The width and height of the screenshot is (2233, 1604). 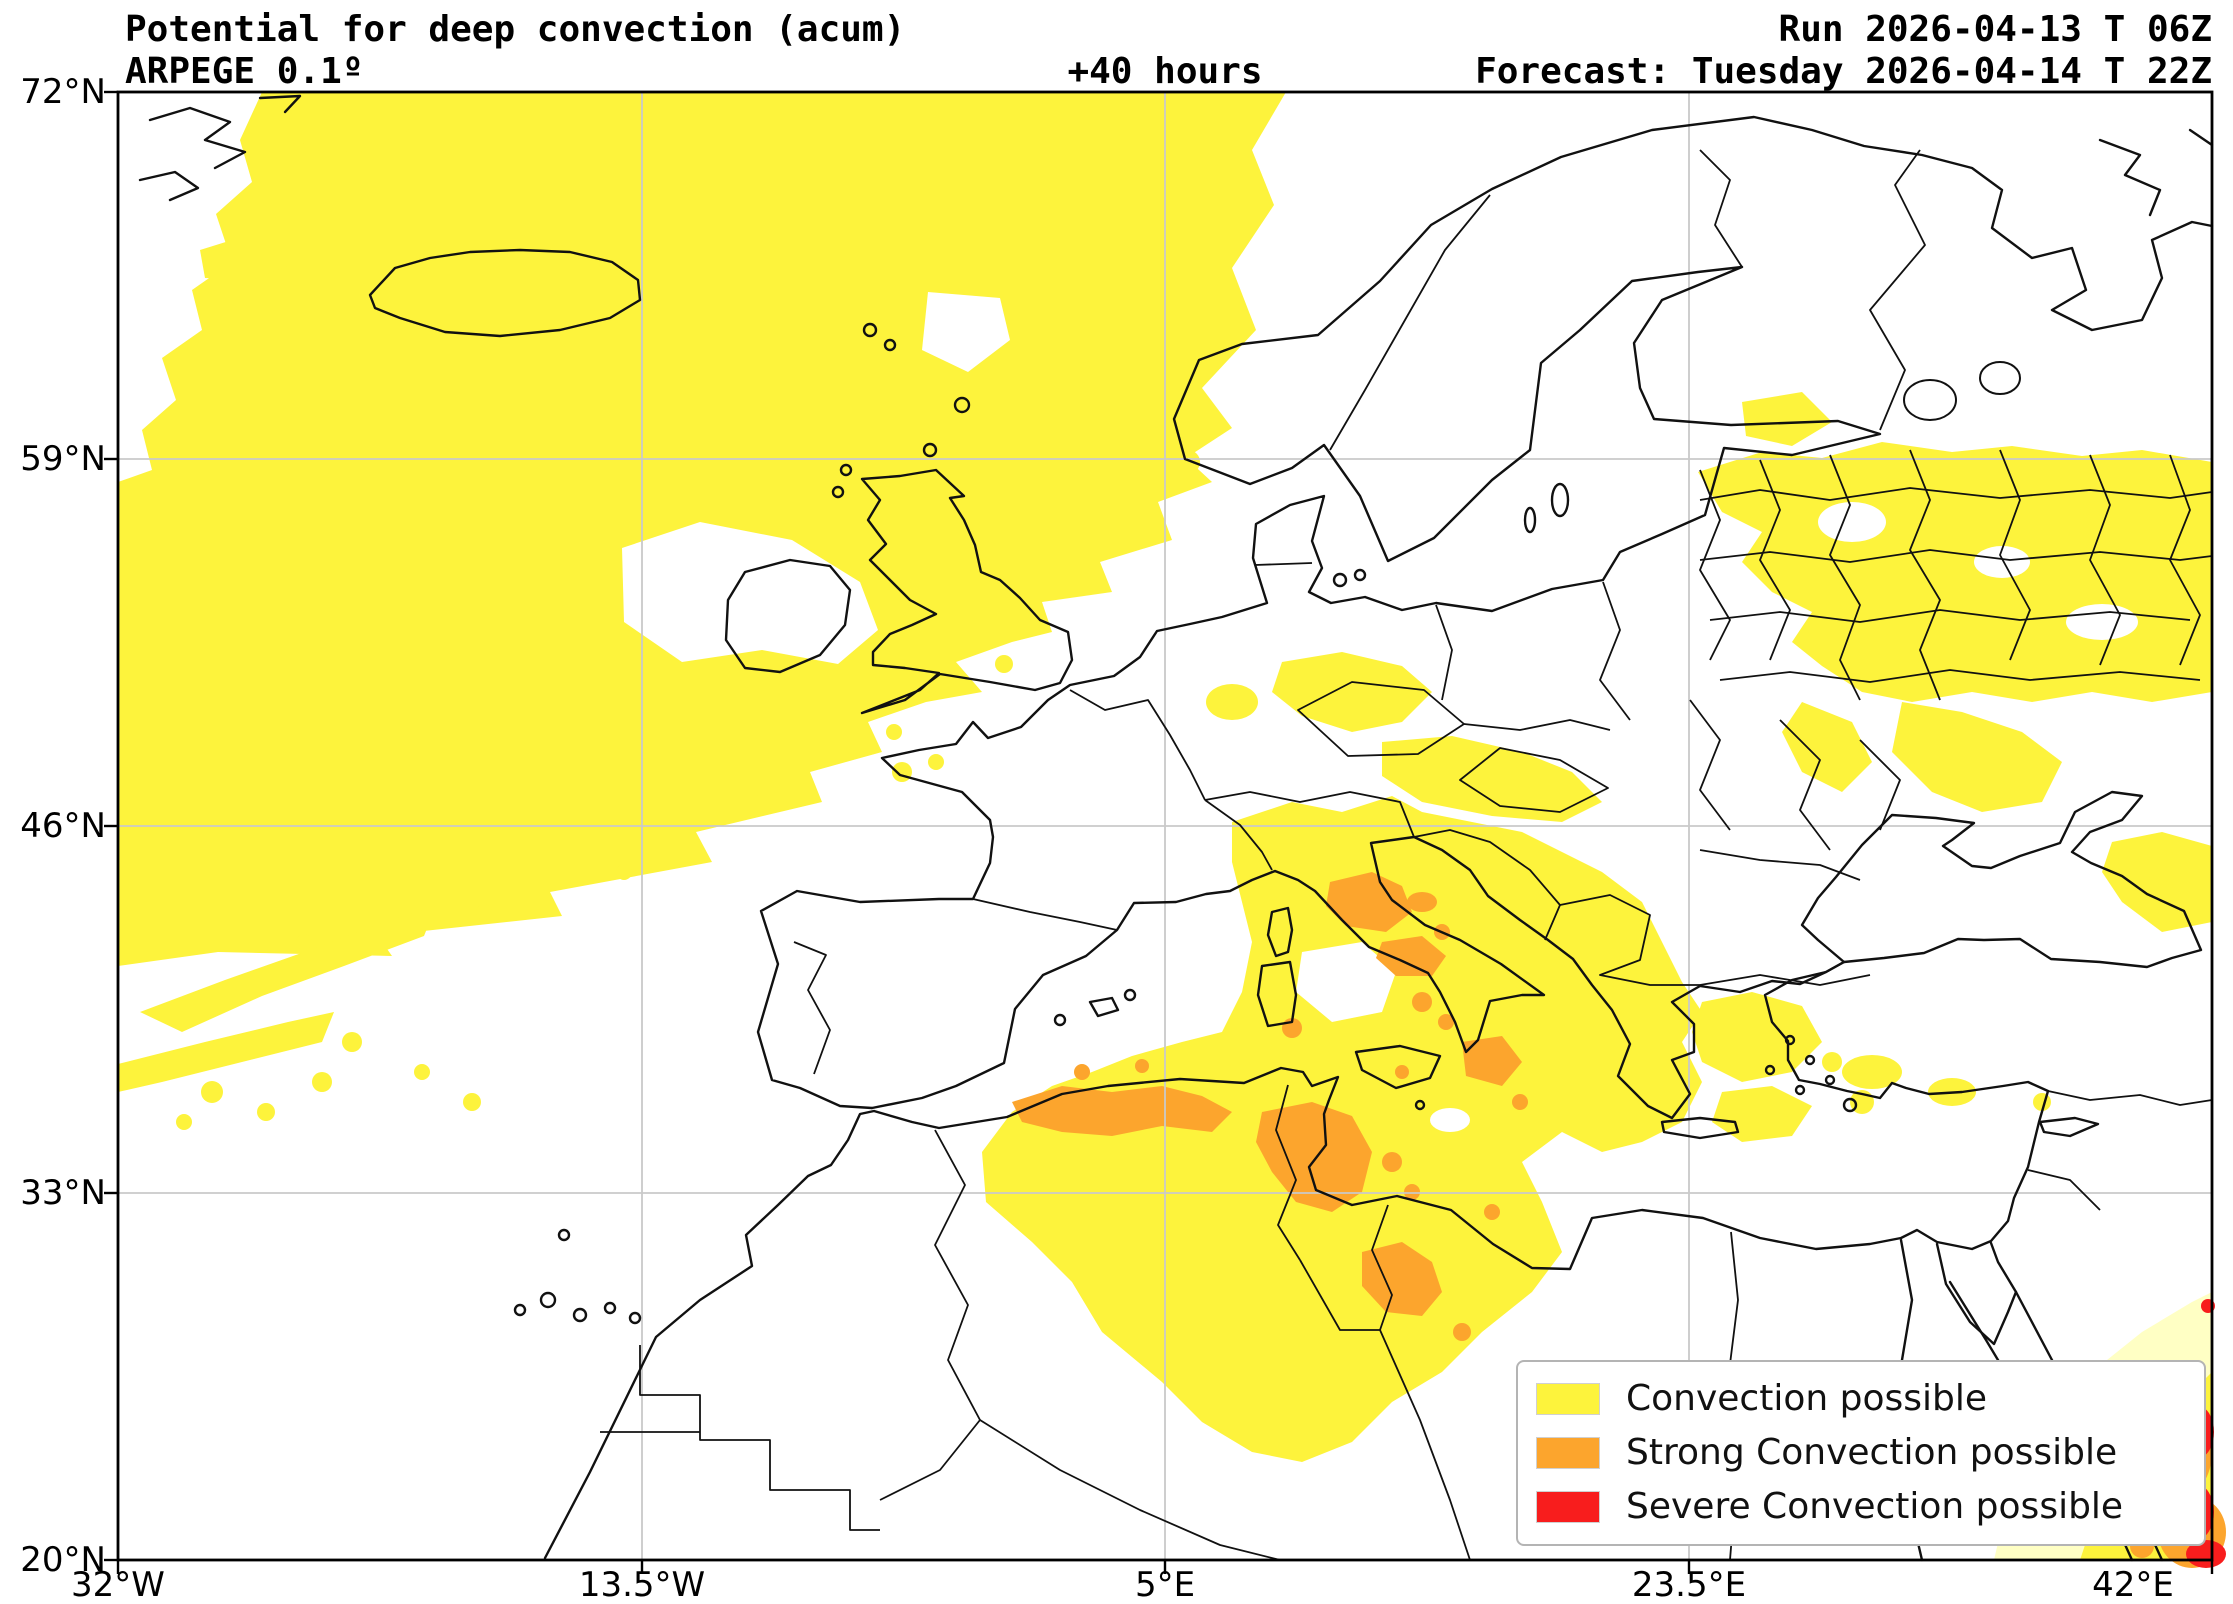 What do you see at coordinates (63, 92) in the screenshot?
I see `y-tick-72n: 72°N` at bounding box center [63, 92].